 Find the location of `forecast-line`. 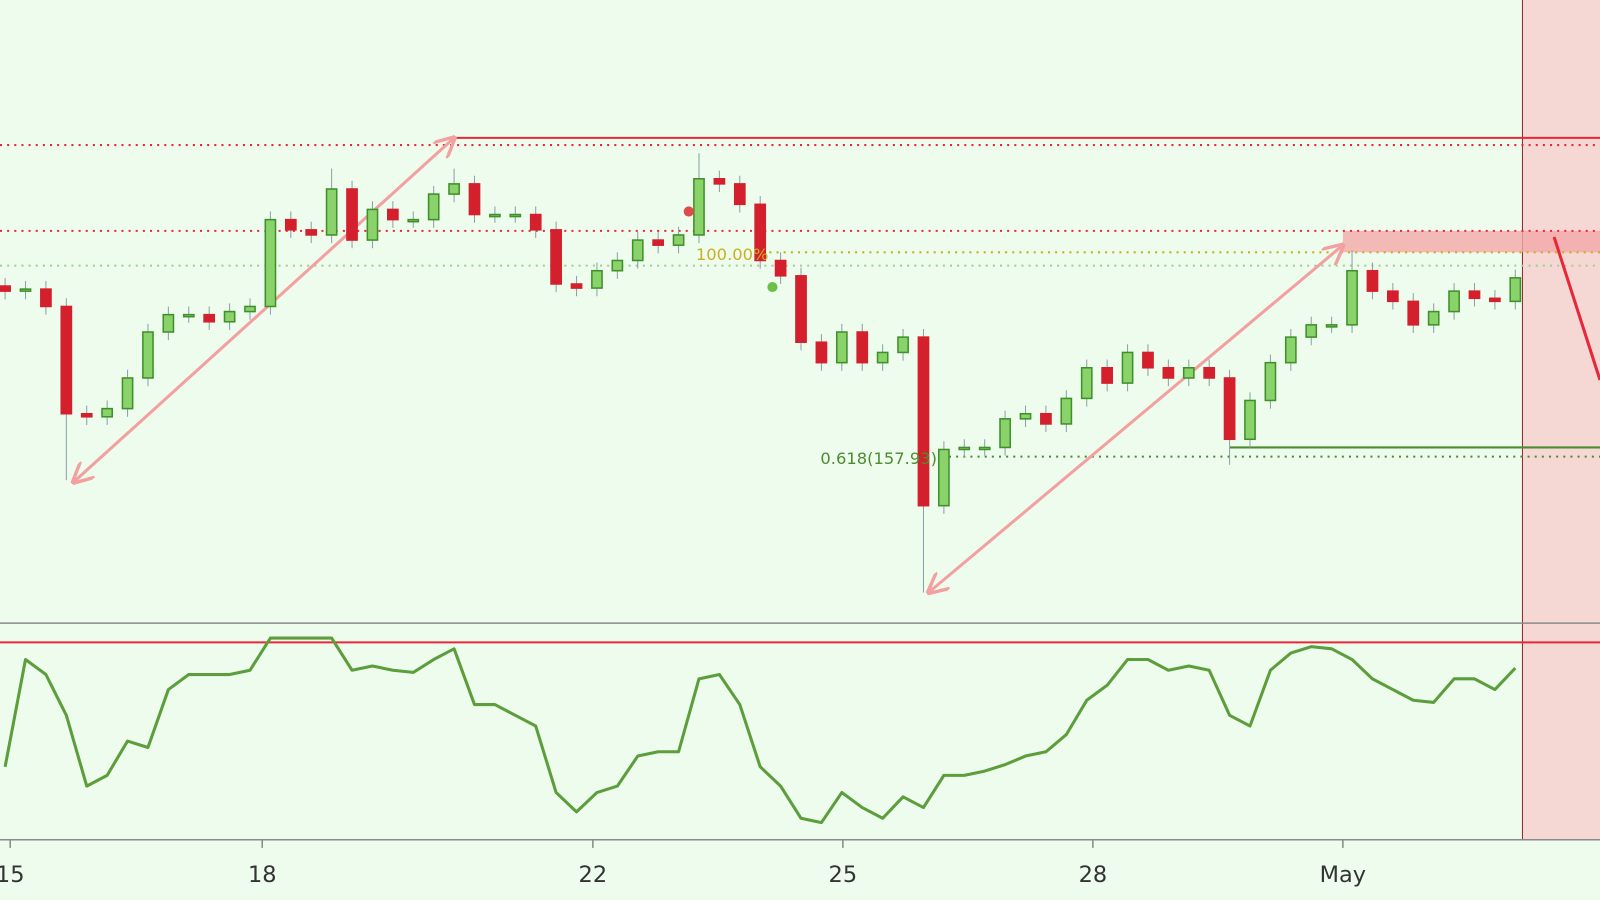

forecast-line is located at coordinates (1576, 308).